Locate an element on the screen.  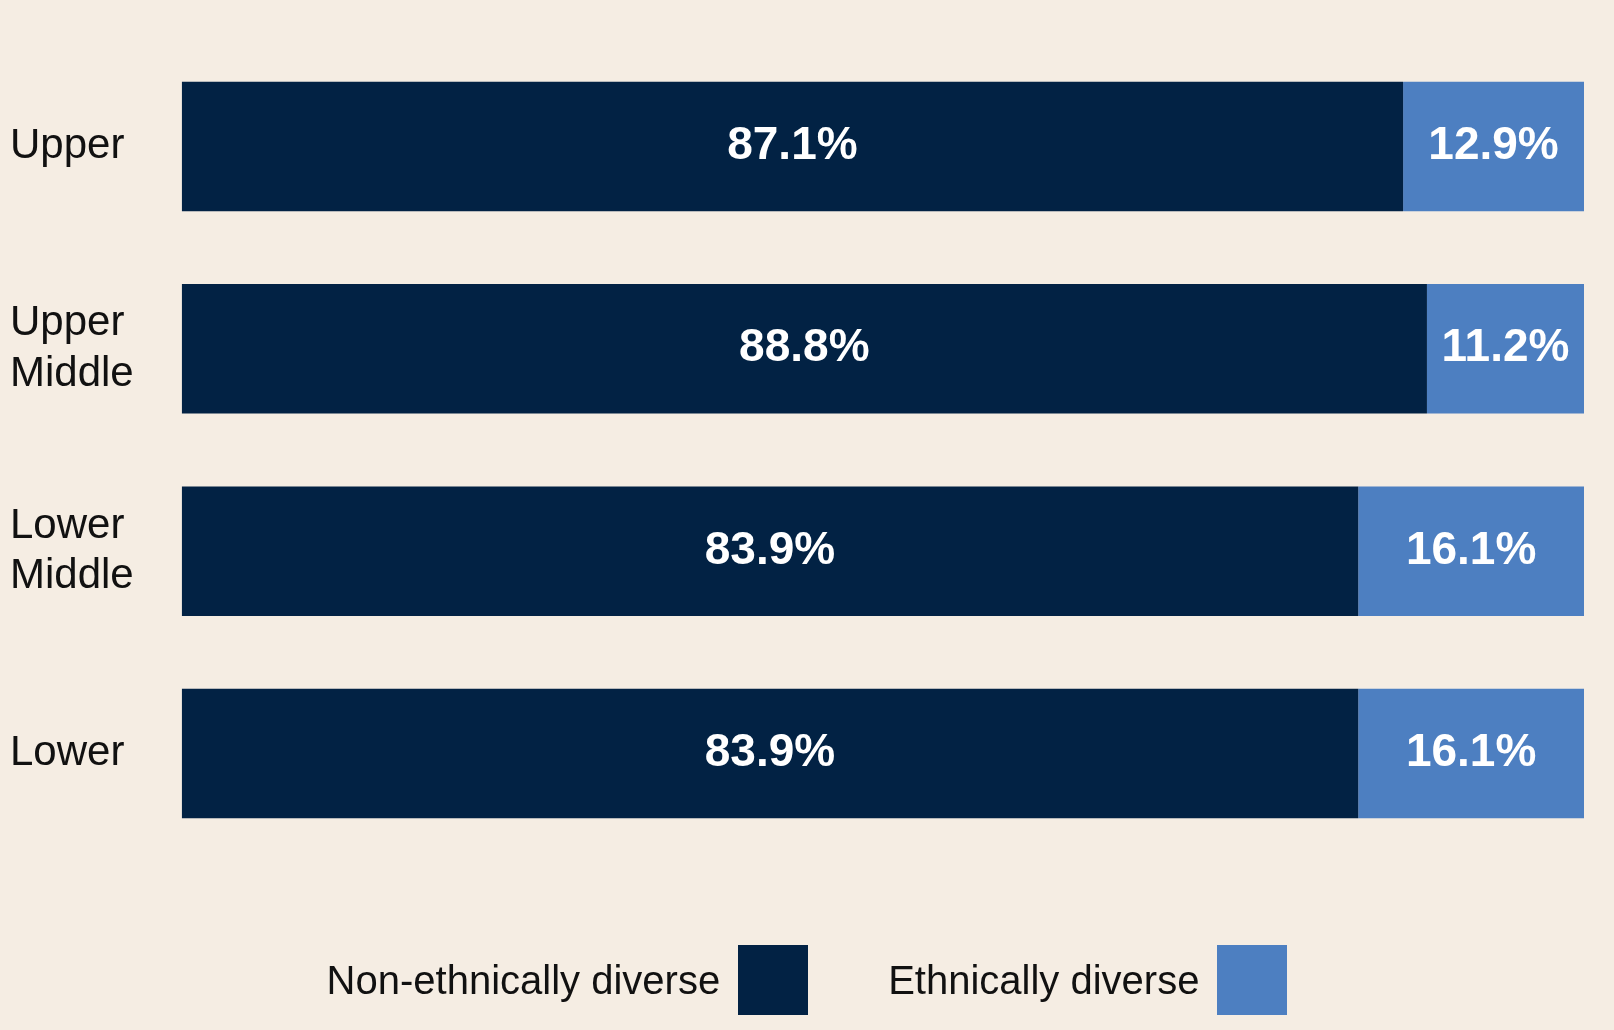
data-label: 12.9% is located at coordinates (1493, 143).